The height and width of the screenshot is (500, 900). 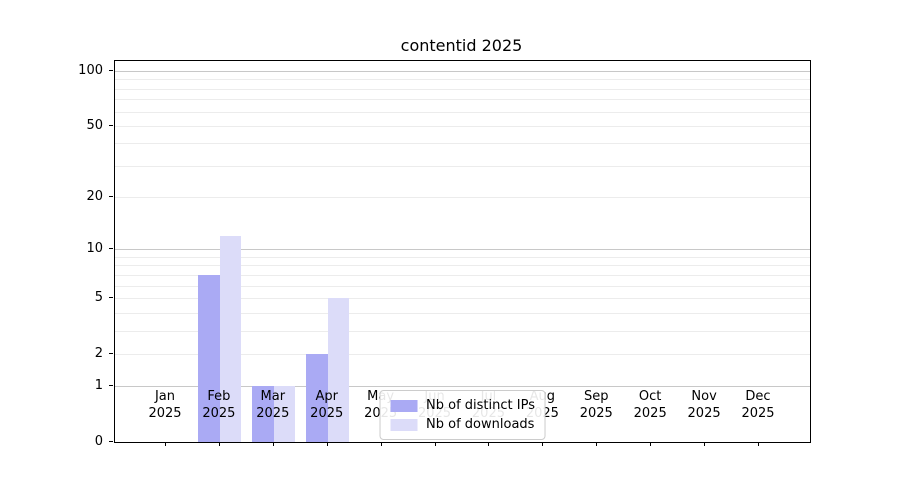 What do you see at coordinates (98, 386) in the screenshot?
I see `y-tick-label: 1` at bounding box center [98, 386].